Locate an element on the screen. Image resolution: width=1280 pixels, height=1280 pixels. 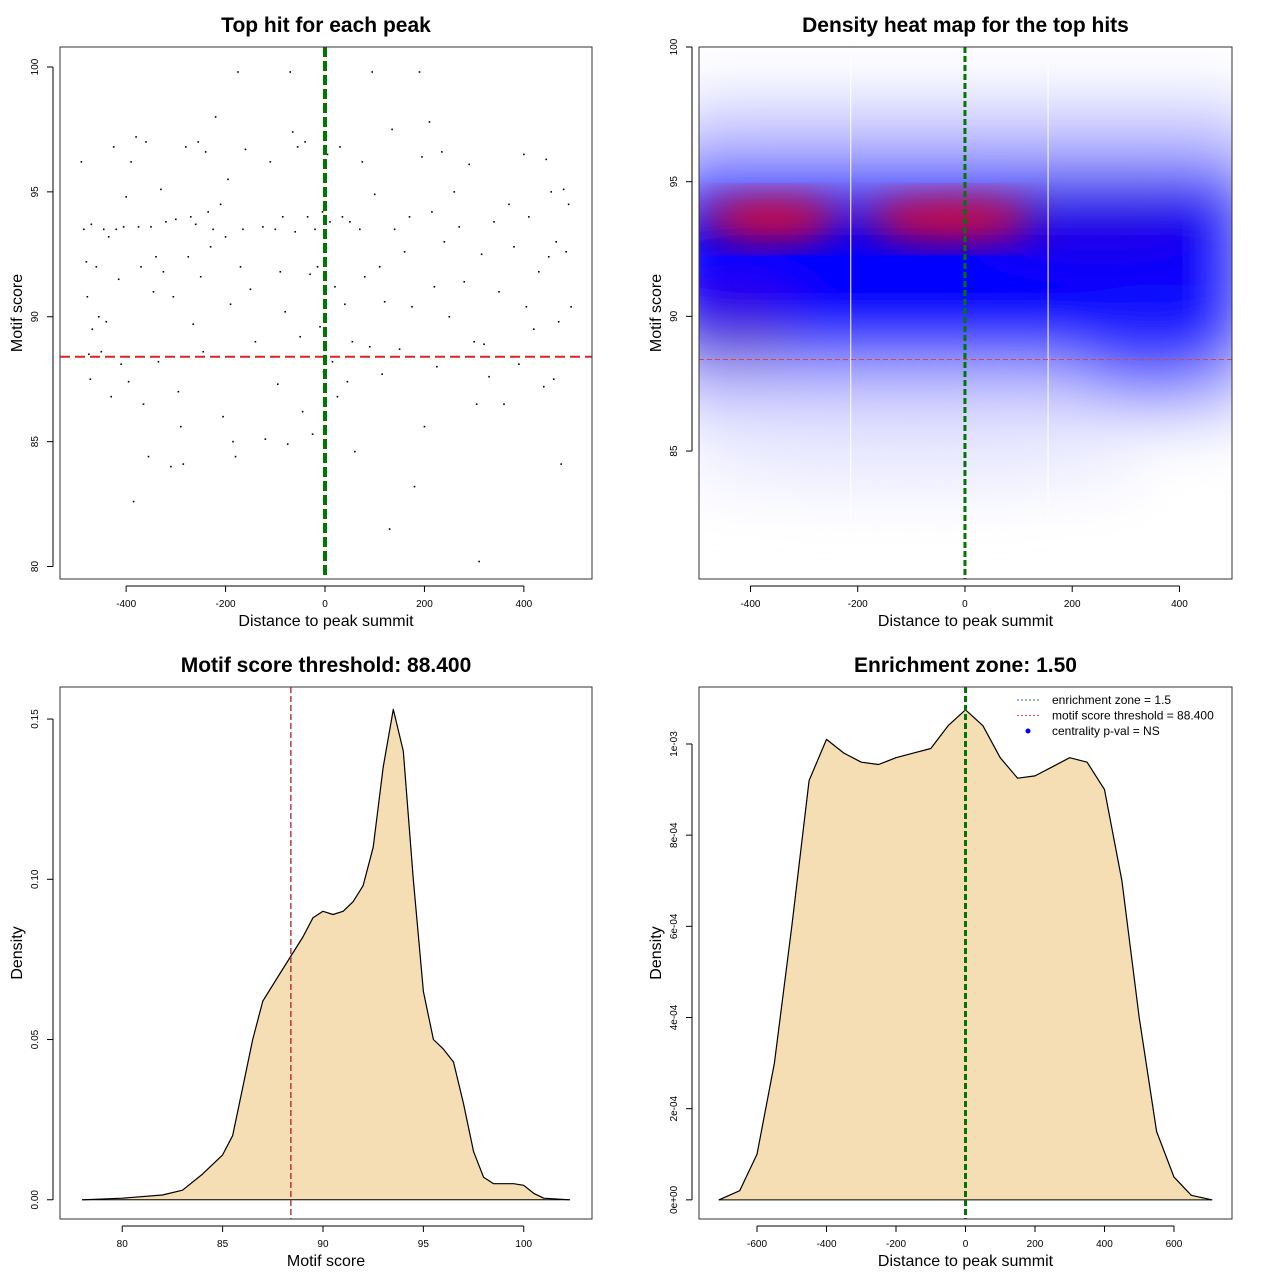
chart-title: Enrichment zone: 1.50 is located at coordinates (965, 665).